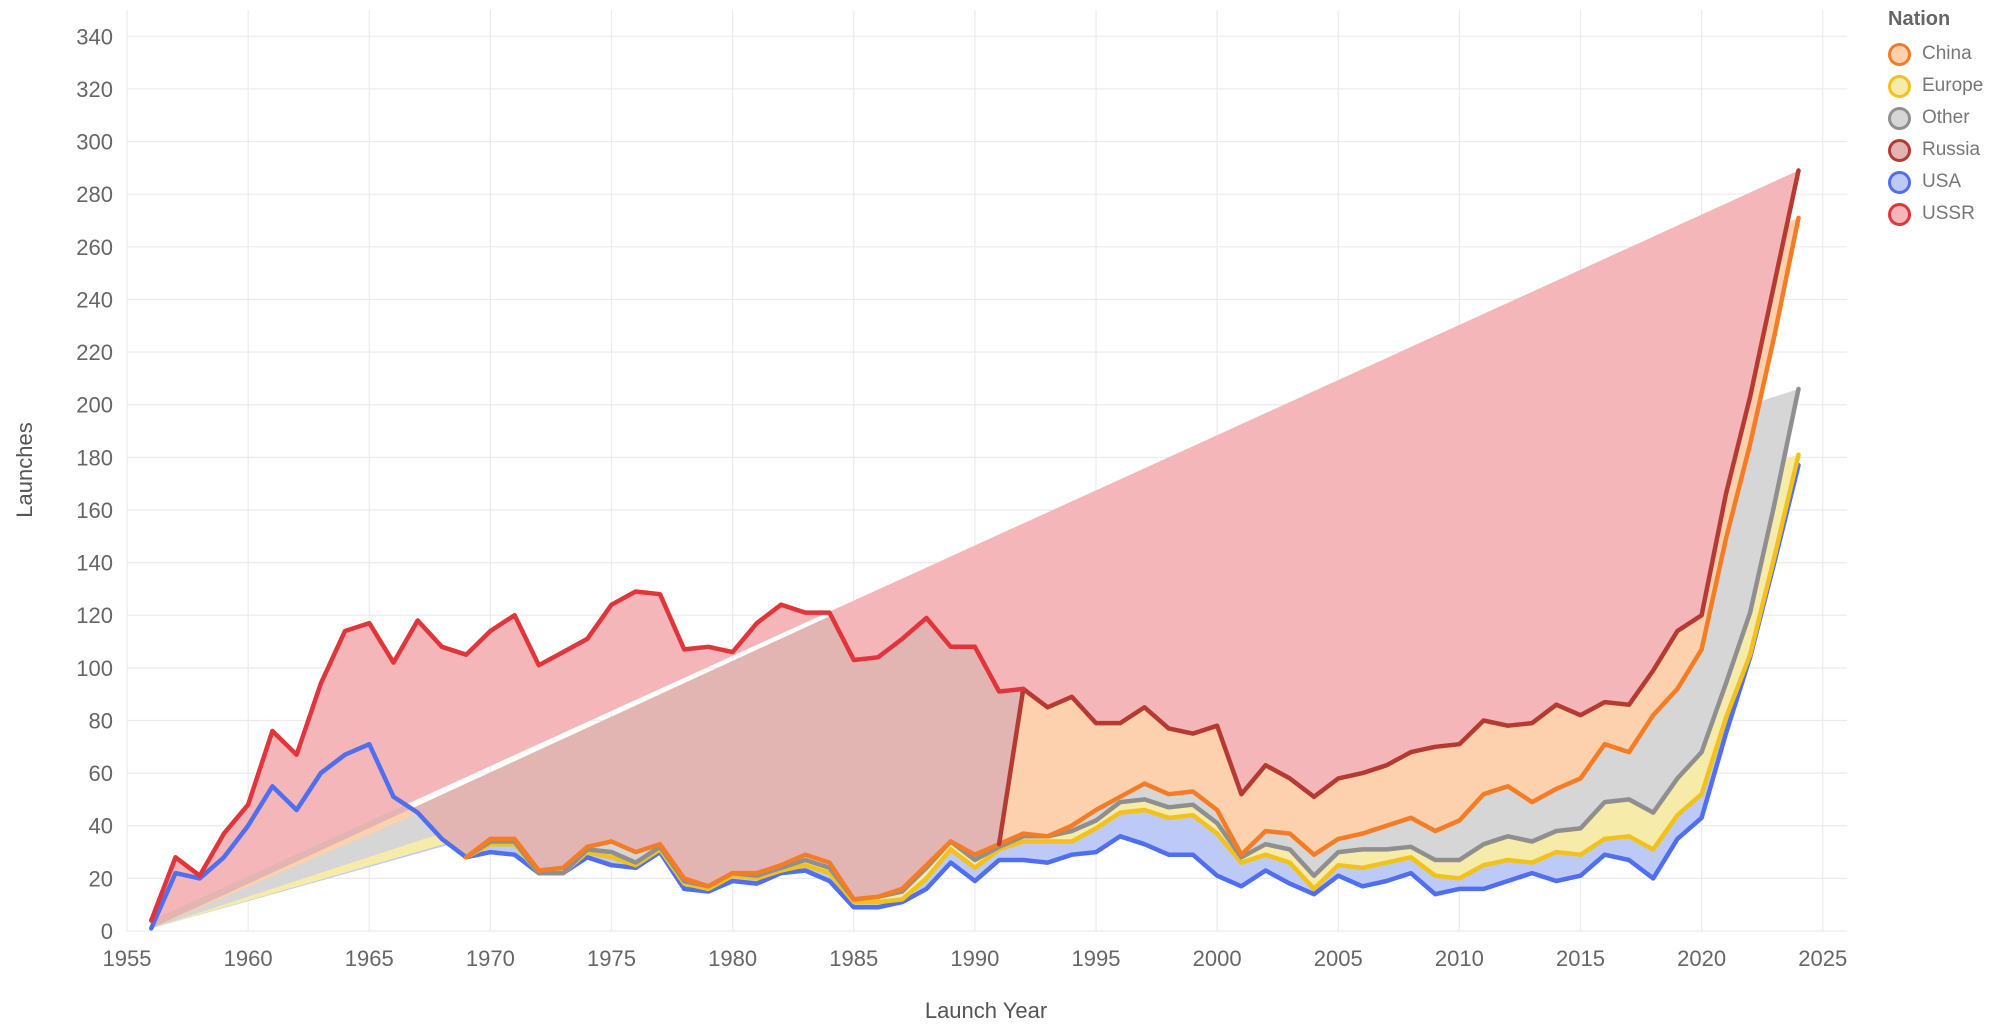 Image resolution: width=1996 pixels, height=1032 pixels. What do you see at coordinates (369, 958) in the screenshot?
I see `x-tick-label: 1965` at bounding box center [369, 958].